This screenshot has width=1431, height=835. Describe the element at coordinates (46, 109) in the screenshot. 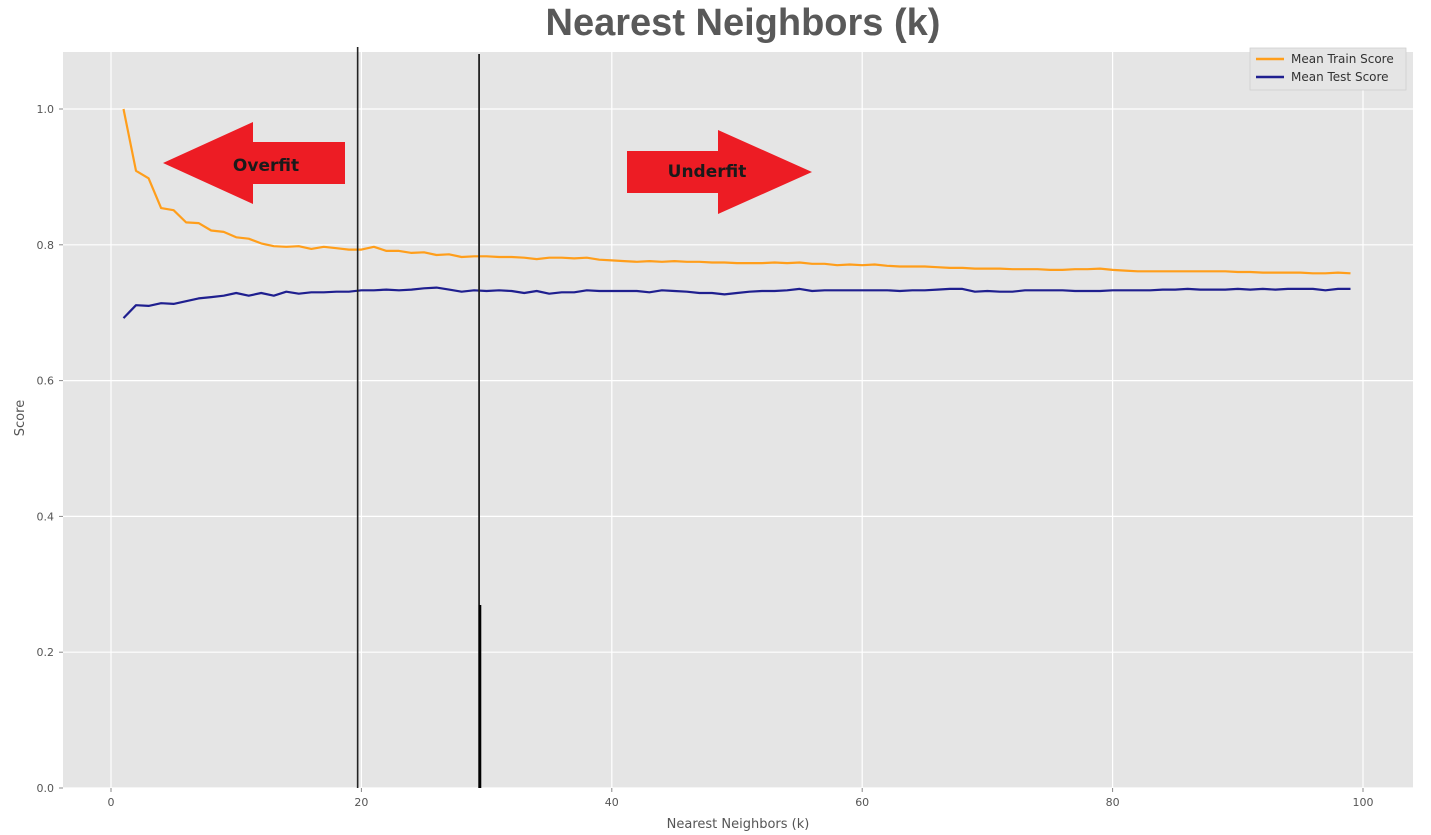

I see `y-tick-label: 1.0` at that location.